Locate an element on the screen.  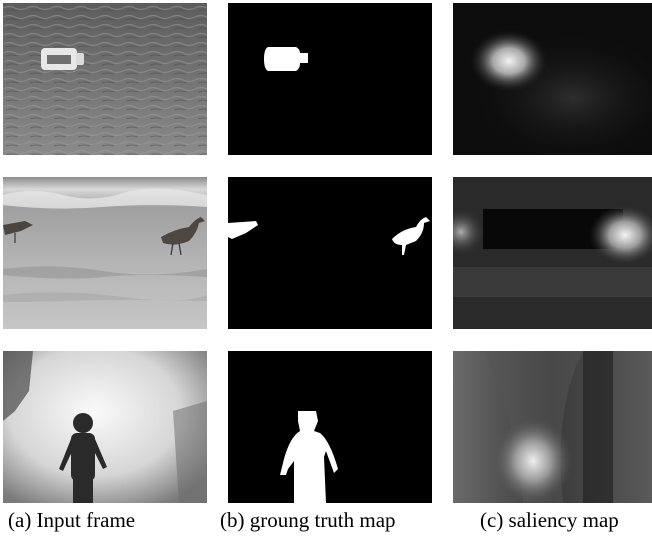
ground-truth-map-cyclist is located at coordinates (330, 427).